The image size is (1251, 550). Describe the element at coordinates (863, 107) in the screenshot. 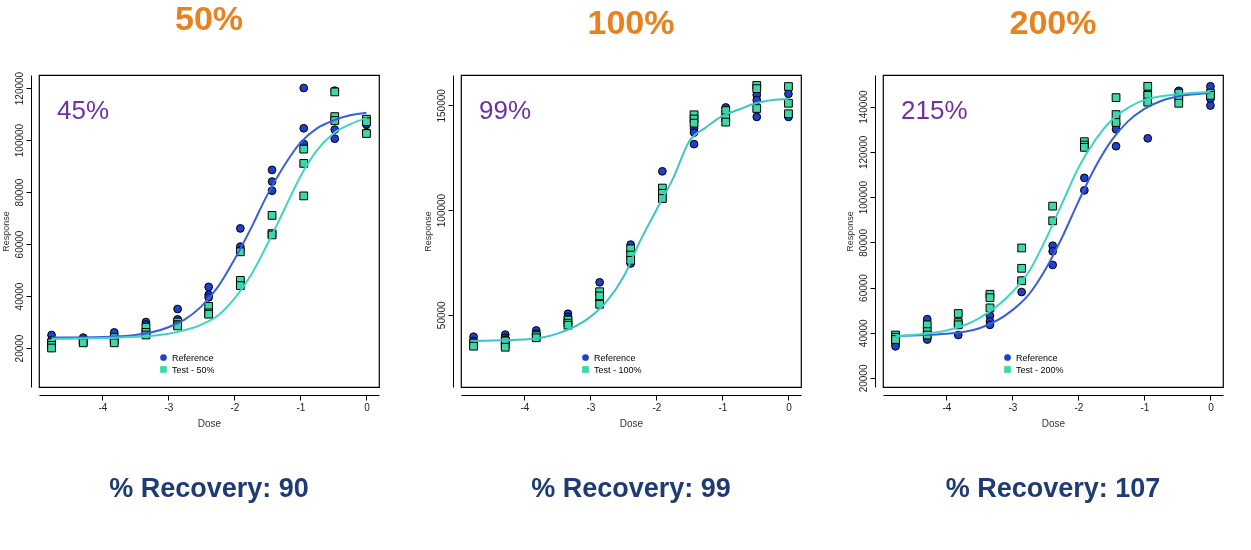

I see `y-tick-label: 140000` at that location.